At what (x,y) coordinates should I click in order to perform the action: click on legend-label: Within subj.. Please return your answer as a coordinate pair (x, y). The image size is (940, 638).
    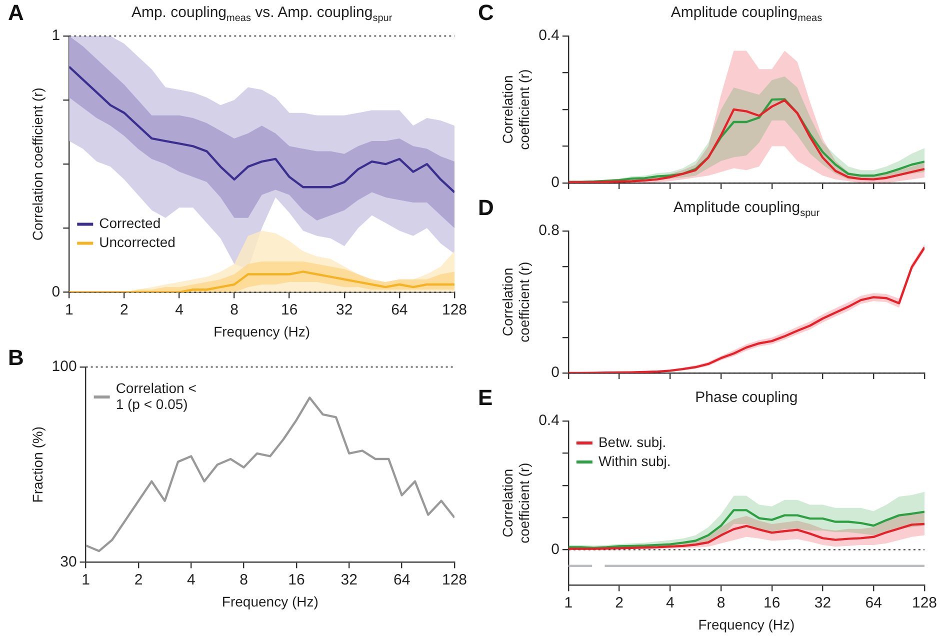
    Looking at the image, I should click on (634, 460).